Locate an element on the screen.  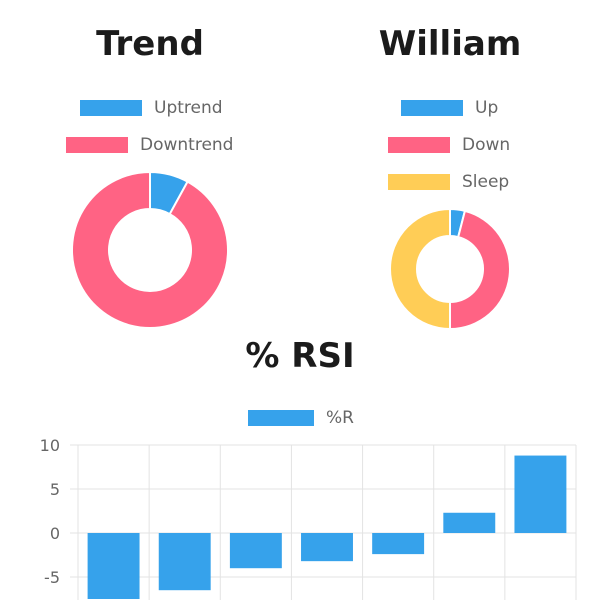
william-legend-up: Up is located at coordinates (449, 108).